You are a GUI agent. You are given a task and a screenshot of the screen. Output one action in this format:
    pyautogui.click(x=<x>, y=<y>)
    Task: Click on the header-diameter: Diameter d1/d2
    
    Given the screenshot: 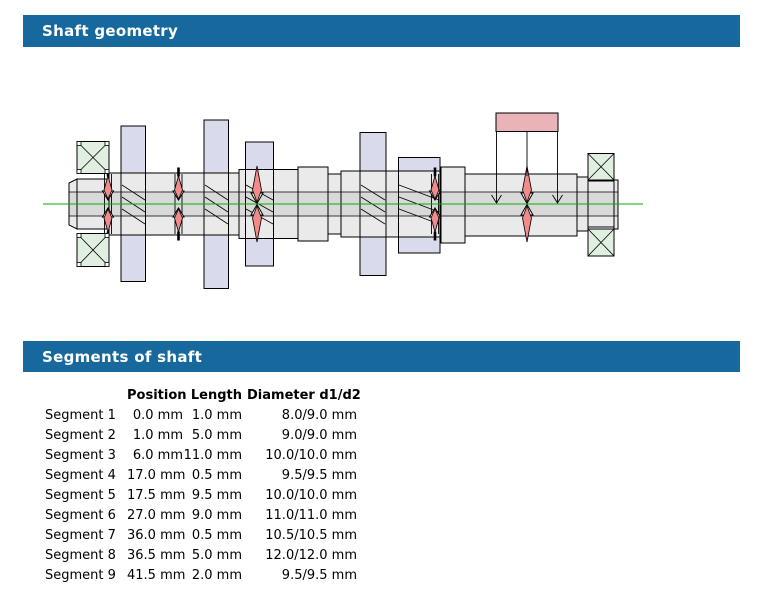 What is the action you would take?
    pyautogui.click(x=304, y=395)
    